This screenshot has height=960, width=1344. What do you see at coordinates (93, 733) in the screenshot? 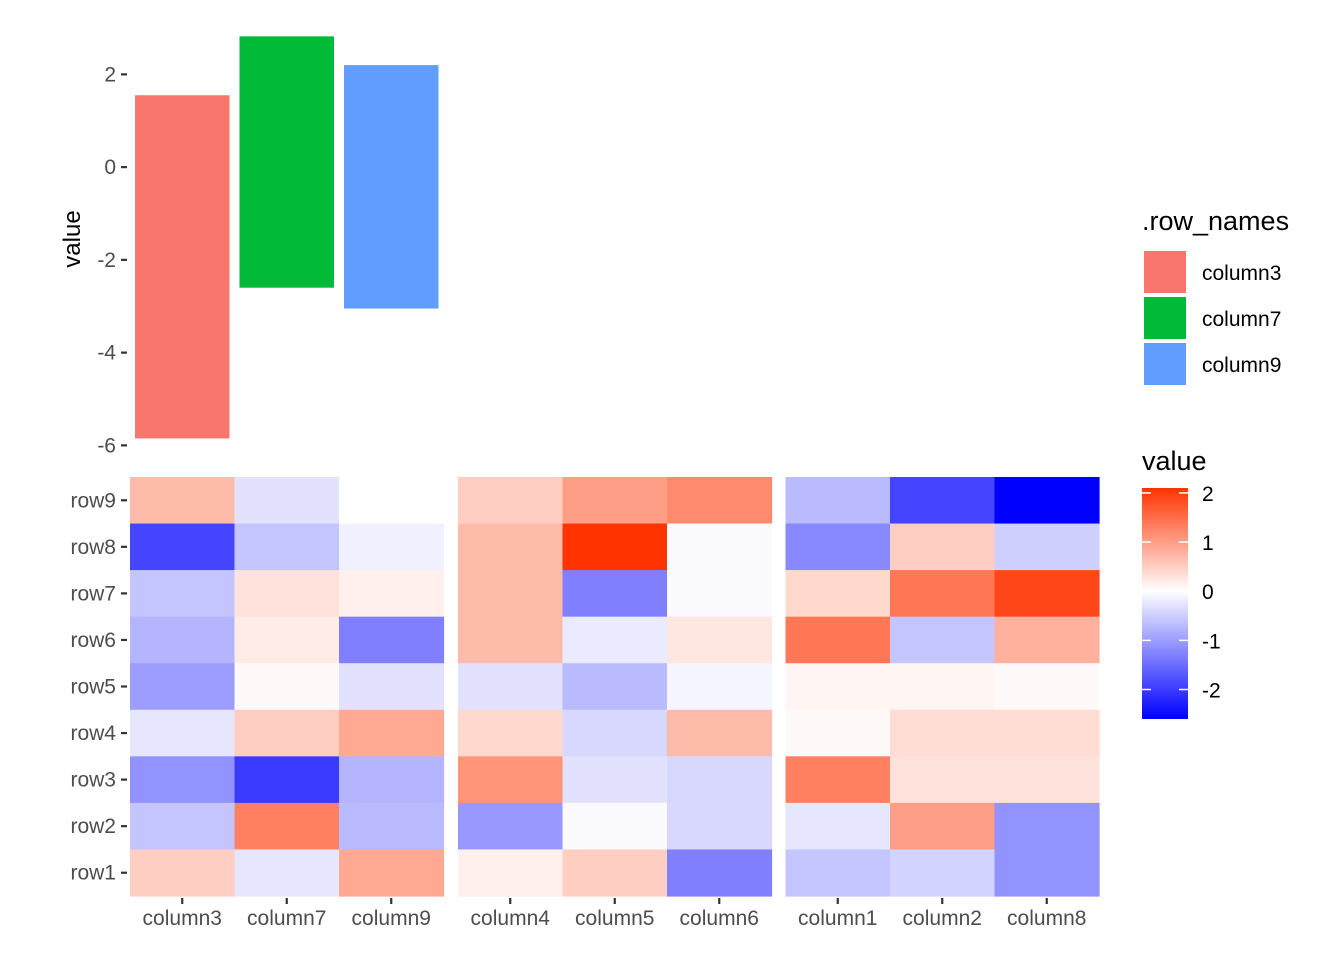
I see `heatmap-row-label: row4` at bounding box center [93, 733].